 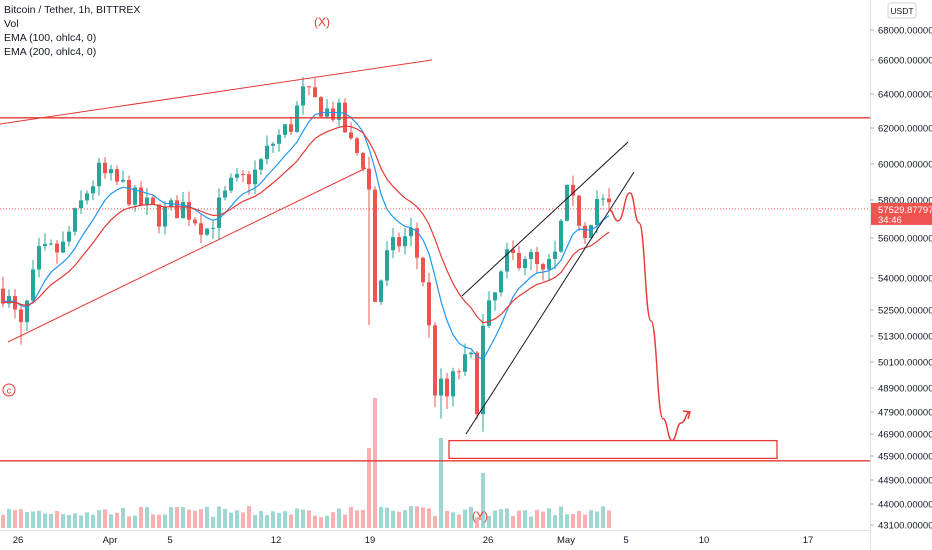 What do you see at coordinates (613, 449) in the screenshot?
I see `support-zone-box` at bounding box center [613, 449].